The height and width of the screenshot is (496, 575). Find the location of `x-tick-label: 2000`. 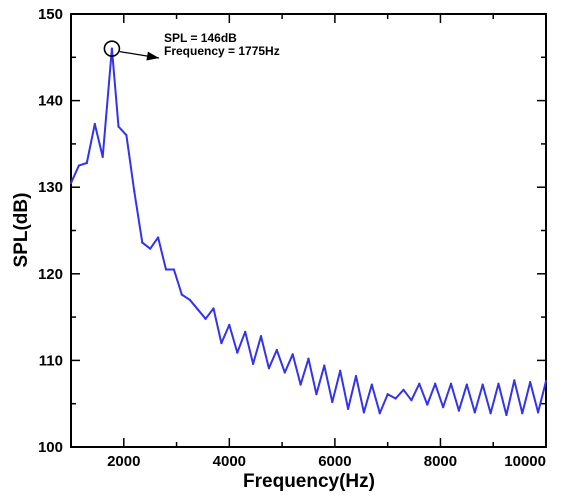

x-tick-label: 2000 is located at coordinates (123, 461).